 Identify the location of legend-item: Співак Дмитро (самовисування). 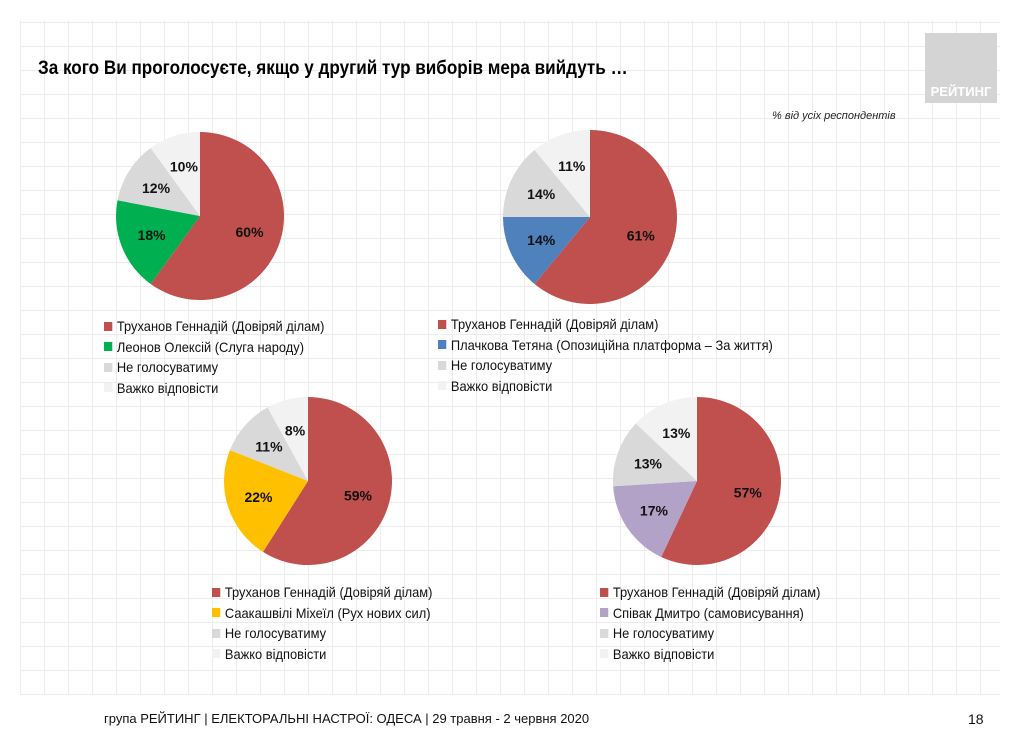
(710, 613).